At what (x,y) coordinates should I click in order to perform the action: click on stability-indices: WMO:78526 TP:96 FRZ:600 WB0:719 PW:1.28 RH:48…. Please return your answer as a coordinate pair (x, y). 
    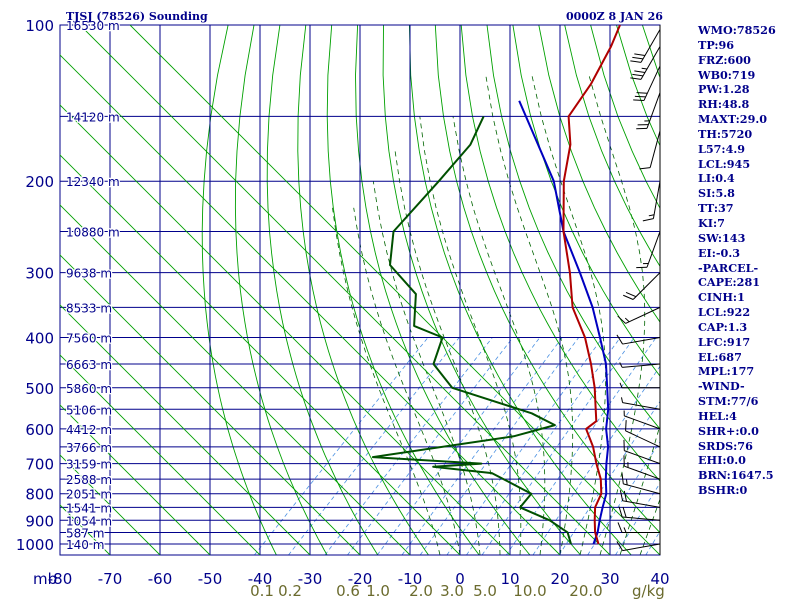
    Looking at the image, I should click on (737, 260).